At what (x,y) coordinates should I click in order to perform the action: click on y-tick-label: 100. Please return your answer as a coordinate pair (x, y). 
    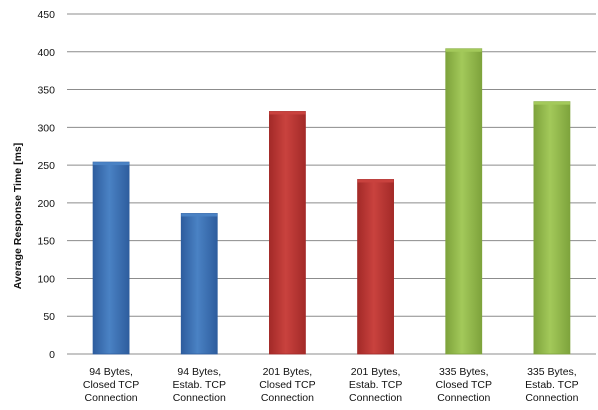
    Looking at the image, I should click on (46, 279).